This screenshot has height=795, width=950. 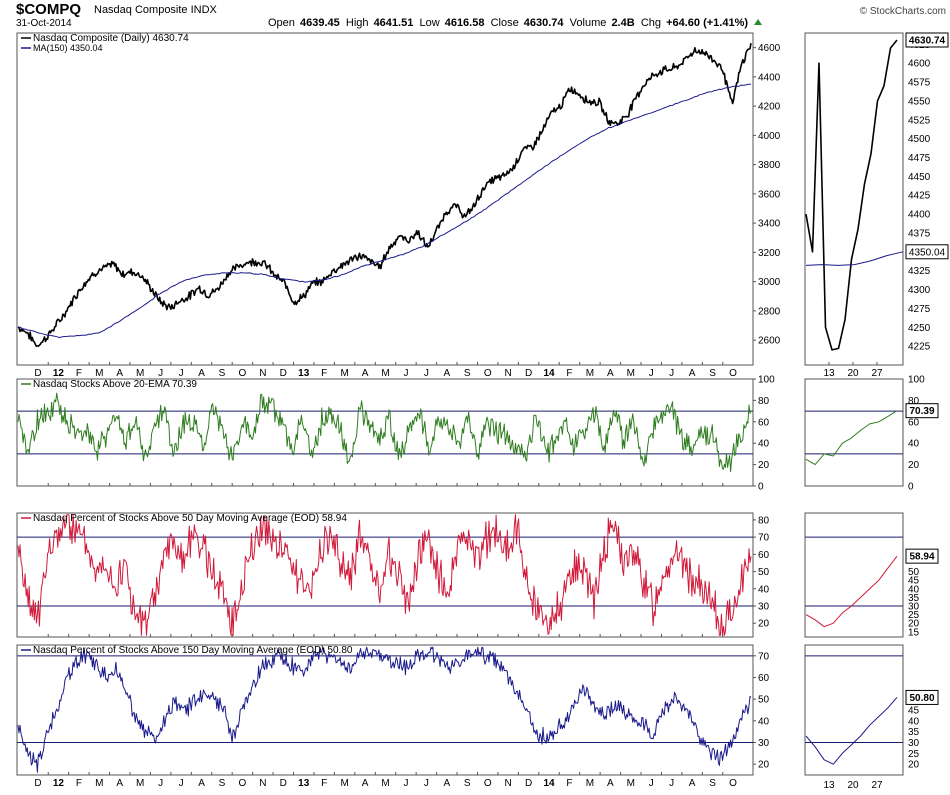 I want to click on zoom-y-tick-label: 4300, so click(x=919, y=290).